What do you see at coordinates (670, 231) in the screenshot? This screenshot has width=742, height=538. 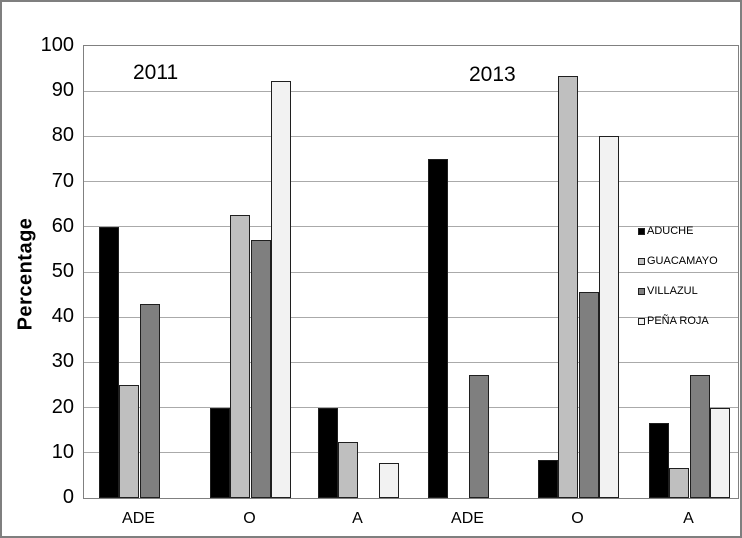 I see `legend-label: ADUCHE` at bounding box center [670, 231].